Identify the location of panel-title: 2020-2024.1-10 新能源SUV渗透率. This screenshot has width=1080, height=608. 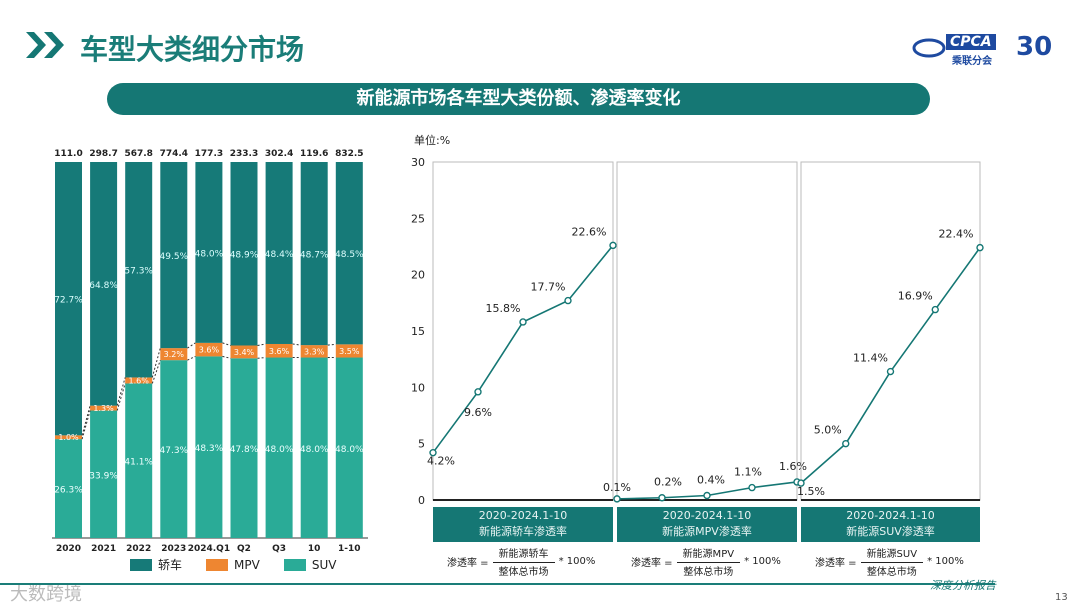
(890, 524).